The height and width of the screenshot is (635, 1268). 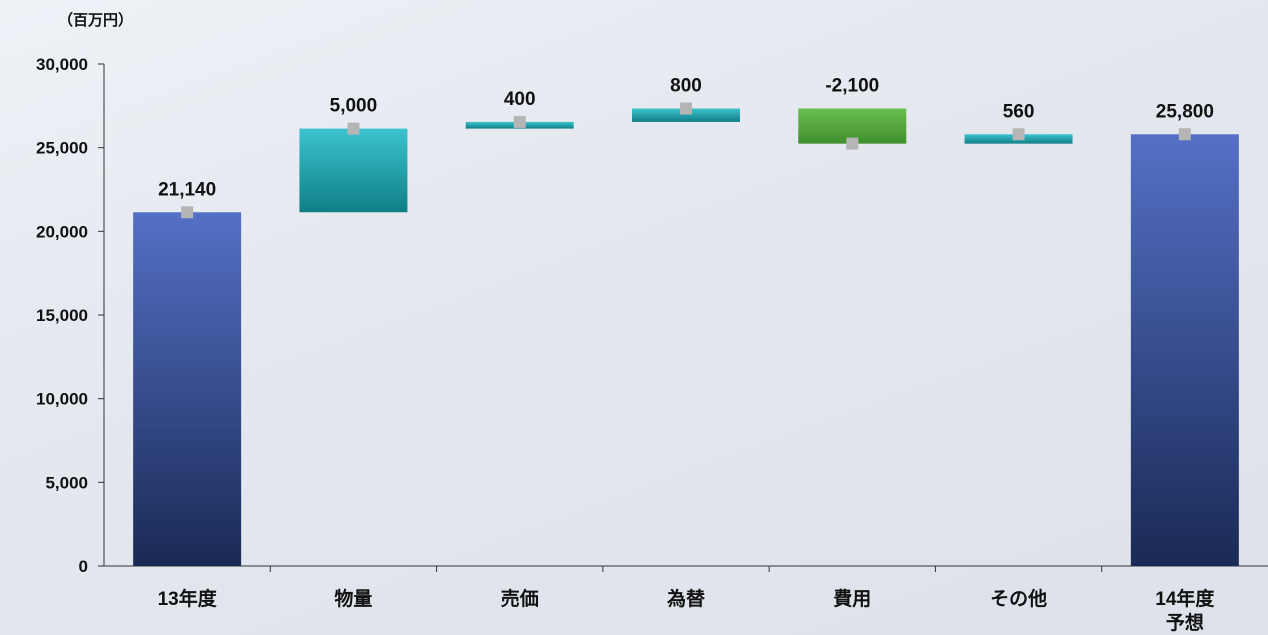 I want to click on data-label: 21,140, so click(x=187, y=189).